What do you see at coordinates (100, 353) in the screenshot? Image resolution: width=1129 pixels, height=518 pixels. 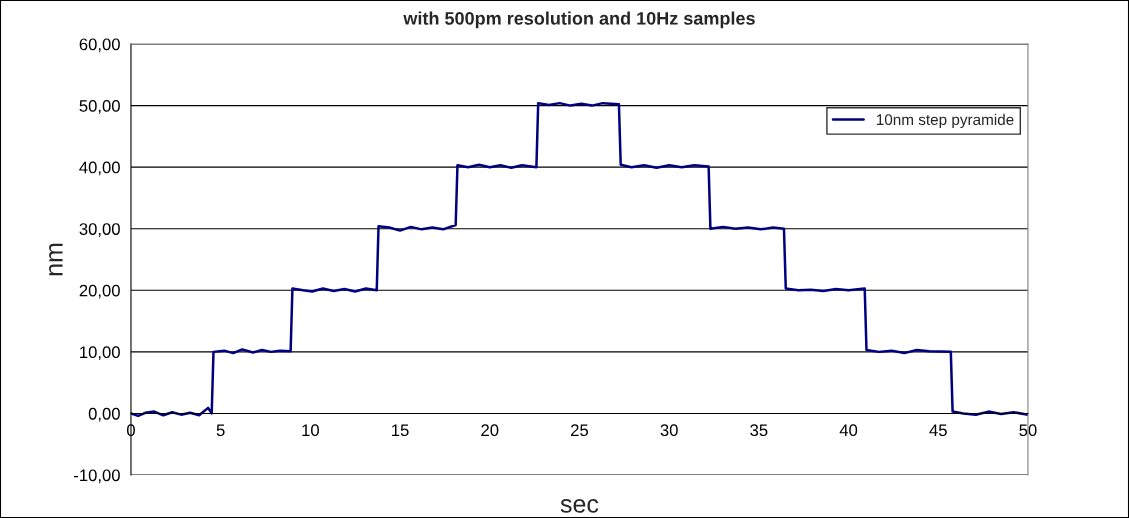 I see `y-tick-label: 10,00` at bounding box center [100, 353].